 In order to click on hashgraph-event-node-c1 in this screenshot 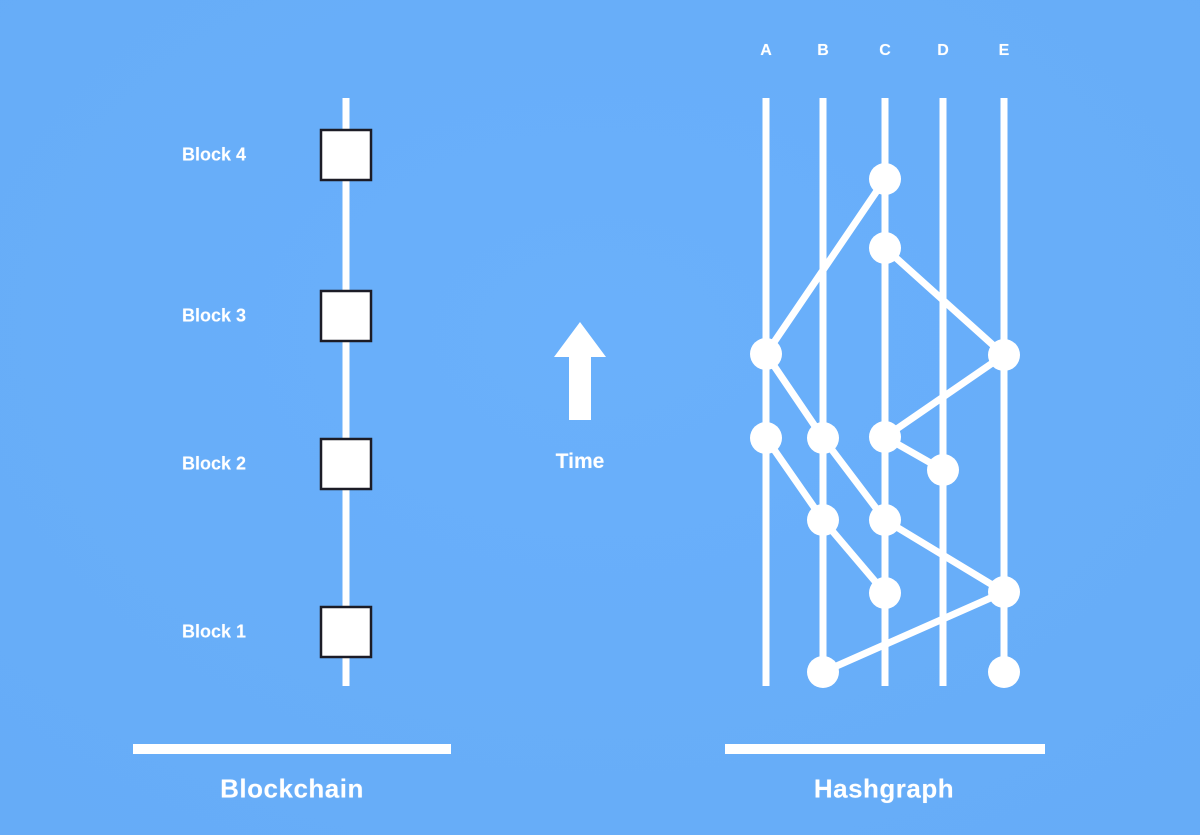, I will do `click(885, 179)`.